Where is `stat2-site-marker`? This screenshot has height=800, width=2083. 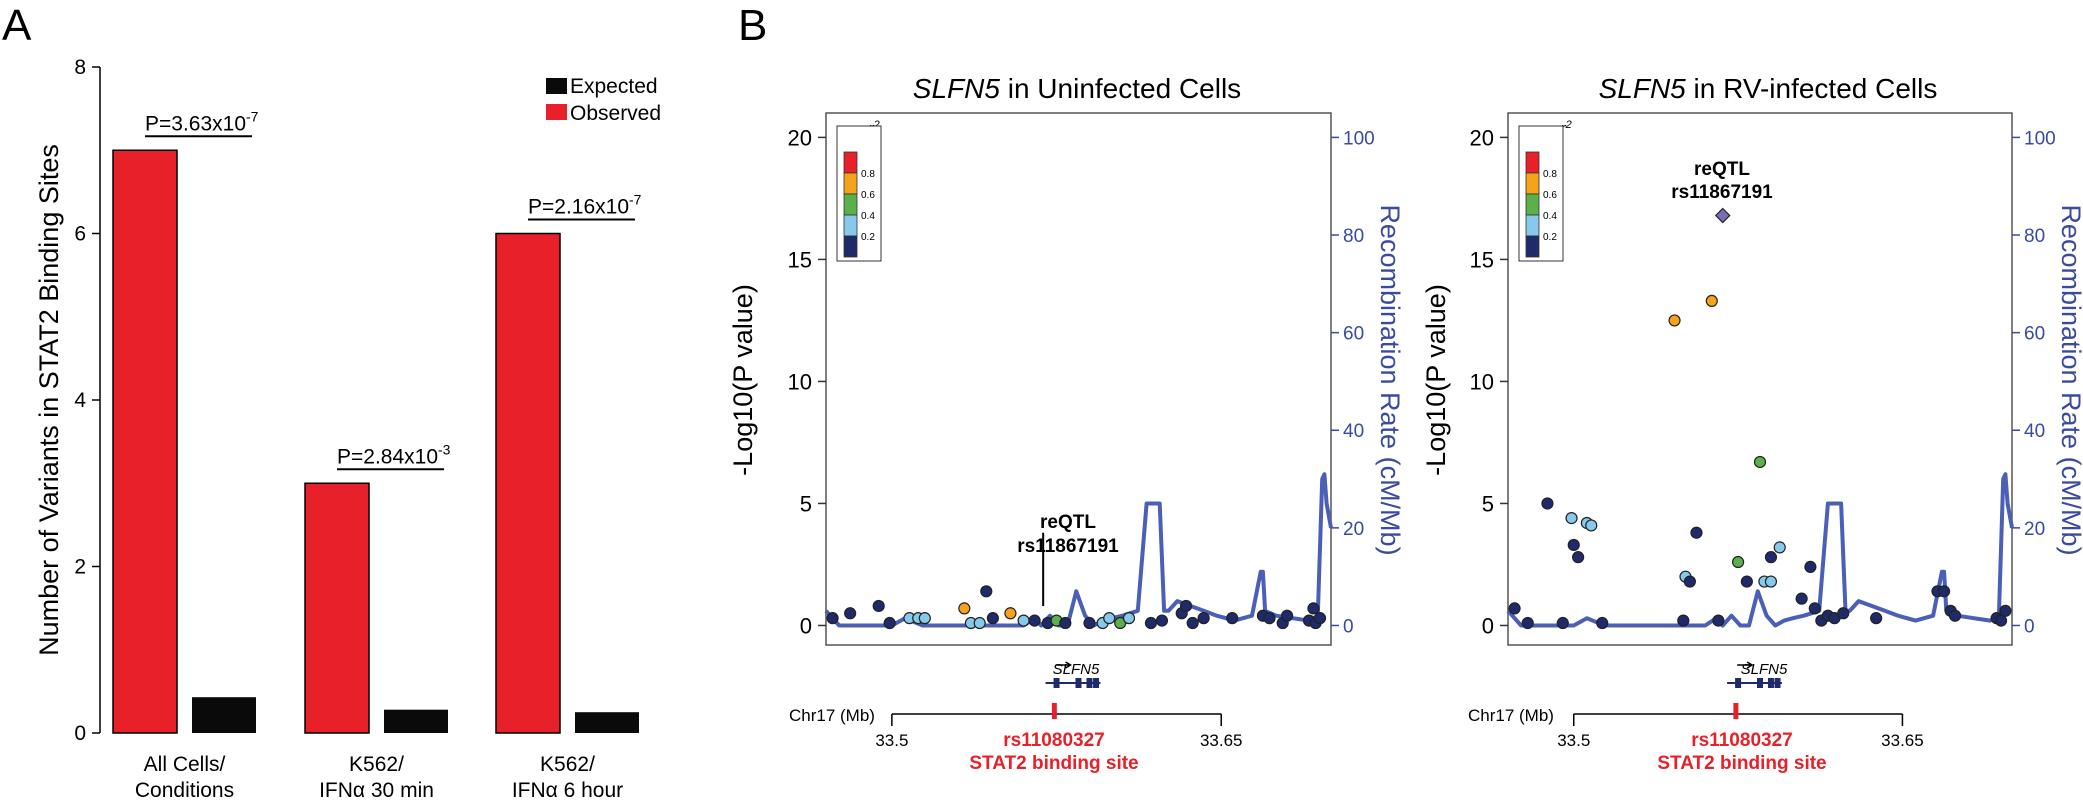
stat2-site-marker is located at coordinates (1736, 711).